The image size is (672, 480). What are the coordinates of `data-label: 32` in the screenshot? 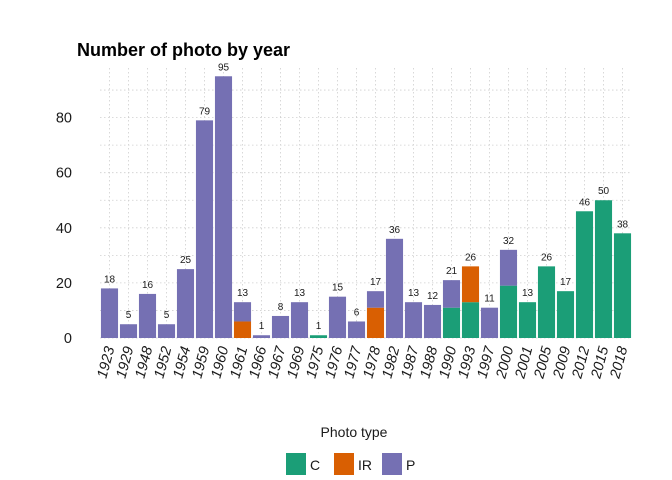 It's located at (509, 241).